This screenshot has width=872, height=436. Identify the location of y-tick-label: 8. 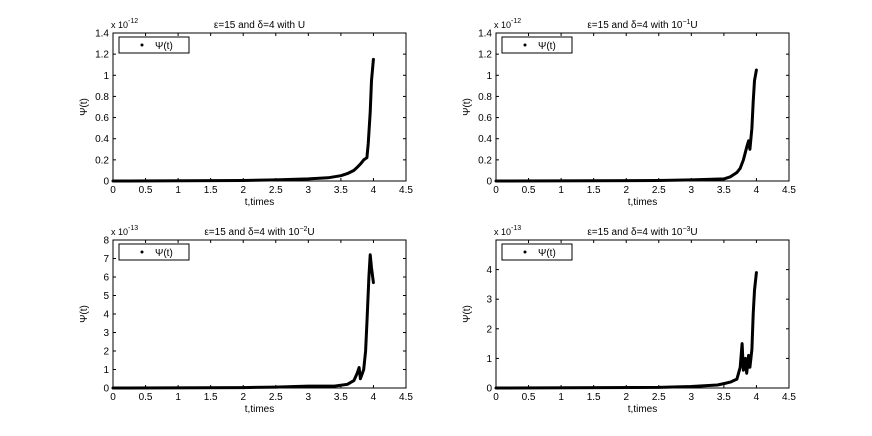
(106, 241).